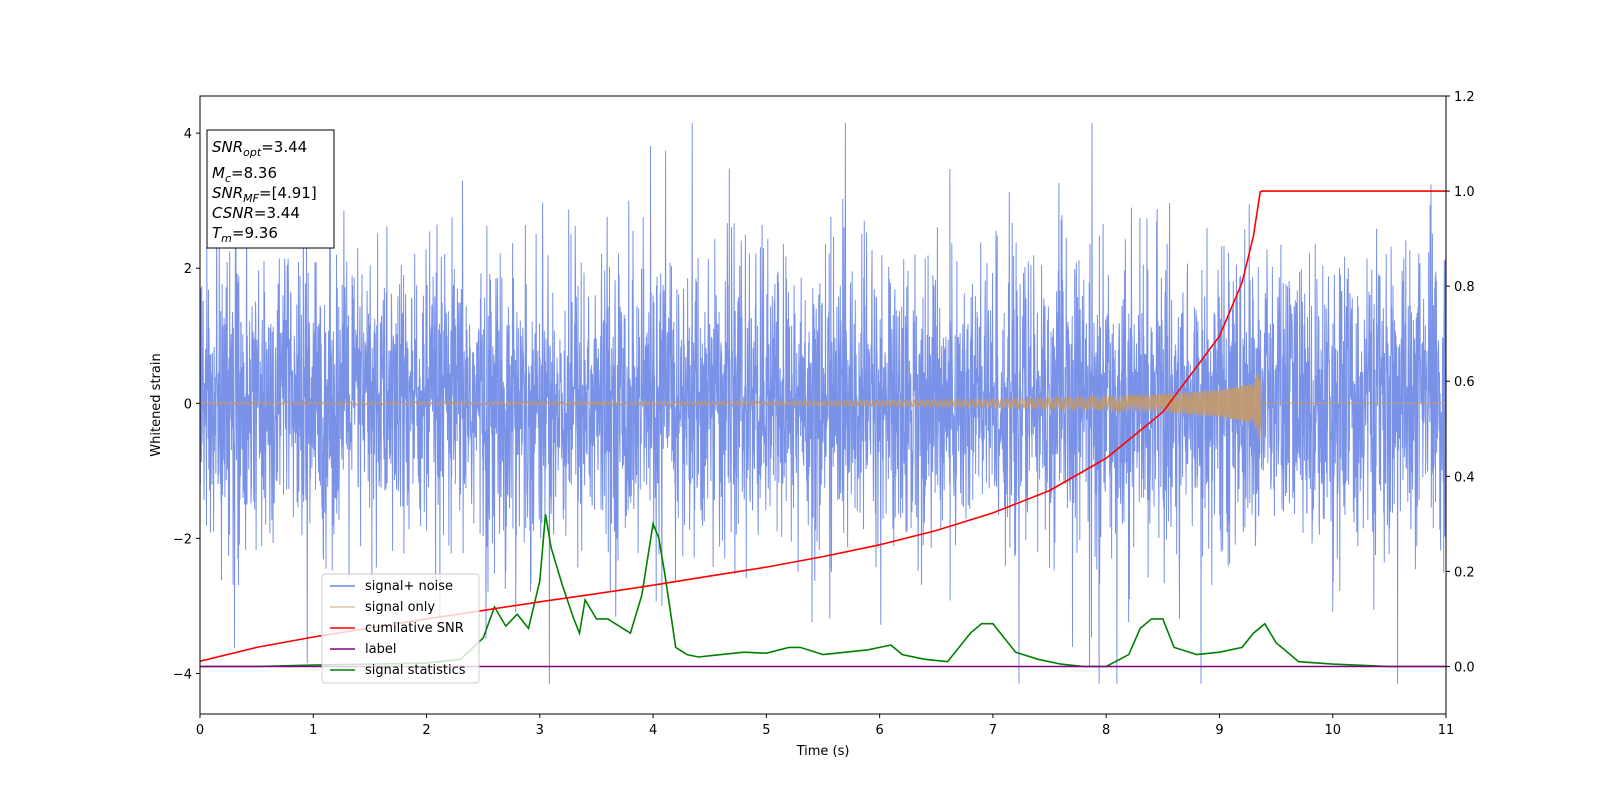 The image size is (1600, 800). I want to click on x-axis: 0 1 2 3 4 5 6 7 8 9 10 11, so click(825, 726).